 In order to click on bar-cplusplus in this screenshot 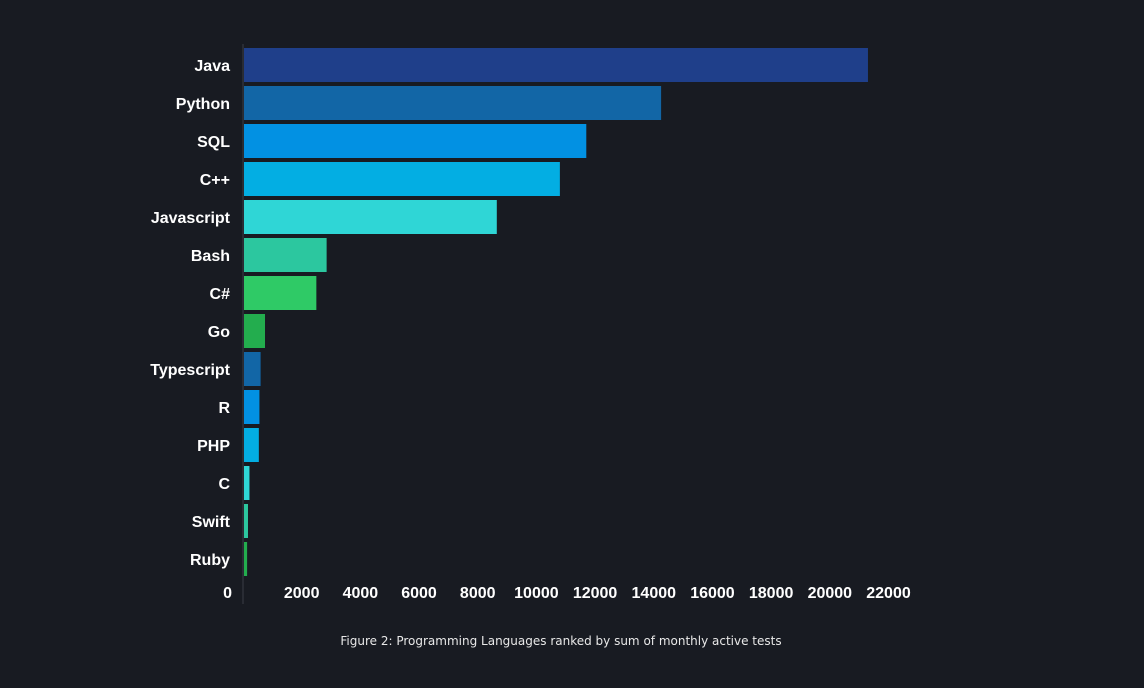, I will do `click(402, 179)`.